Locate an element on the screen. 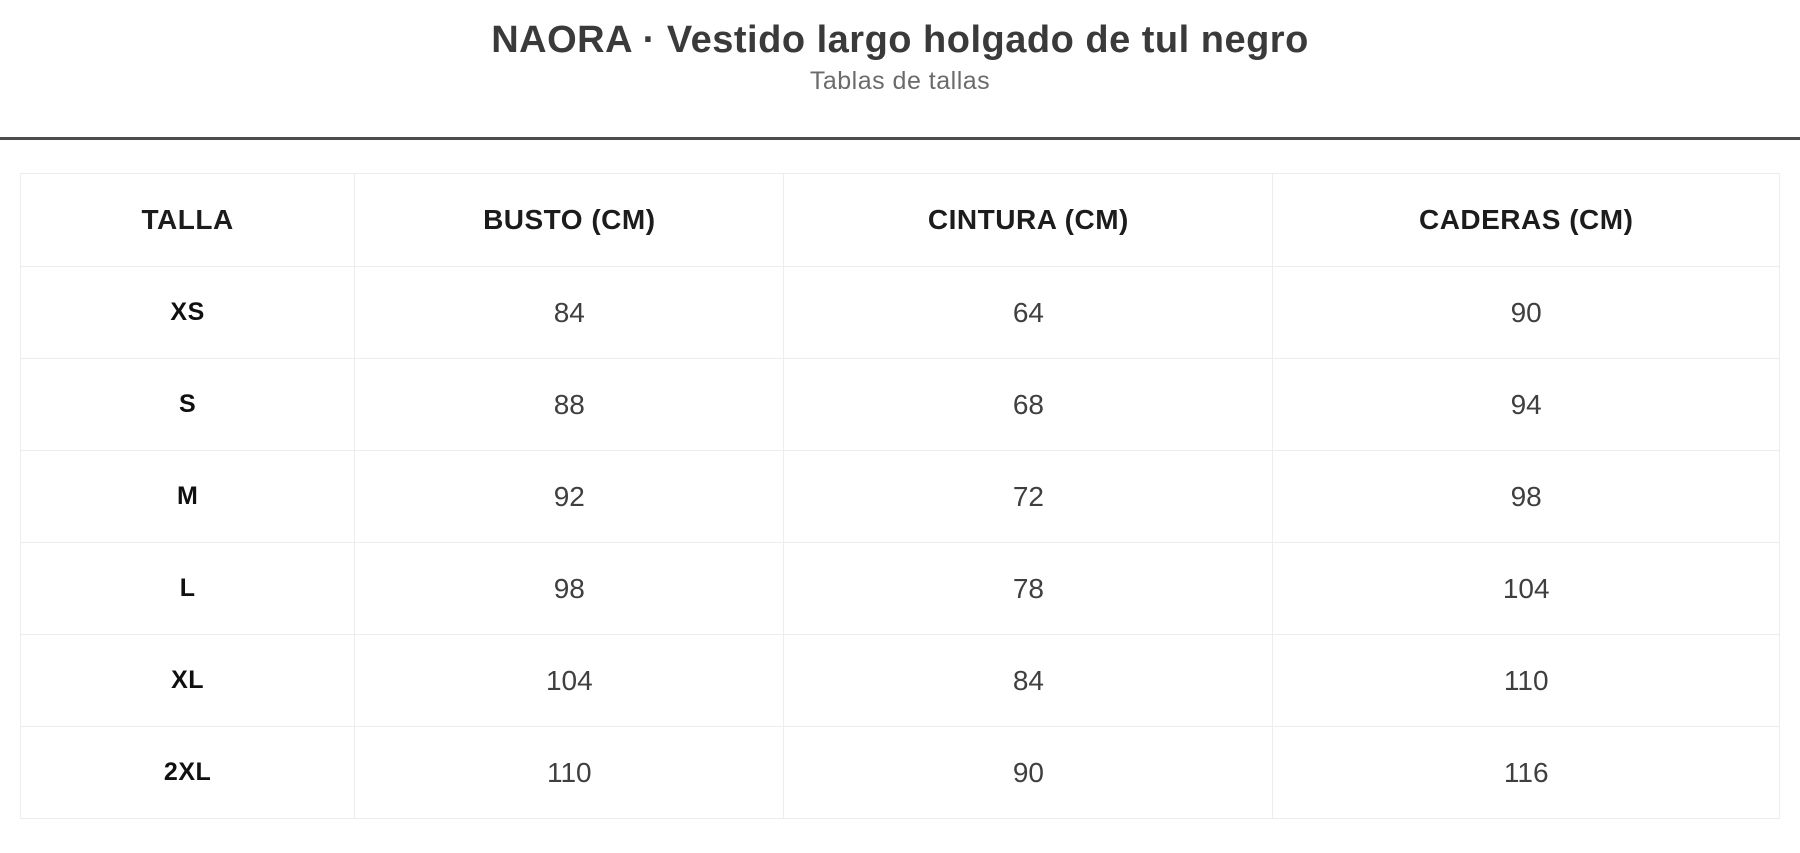  table-row: M 92 72 98 is located at coordinates (899, 496).